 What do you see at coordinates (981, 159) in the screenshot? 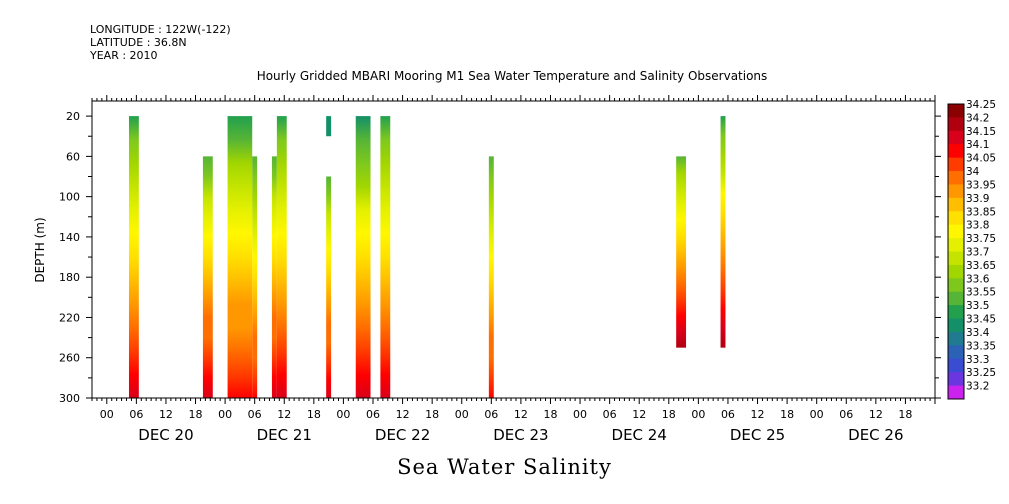
I see `colorbar-label: 34.05` at bounding box center [981, 159].